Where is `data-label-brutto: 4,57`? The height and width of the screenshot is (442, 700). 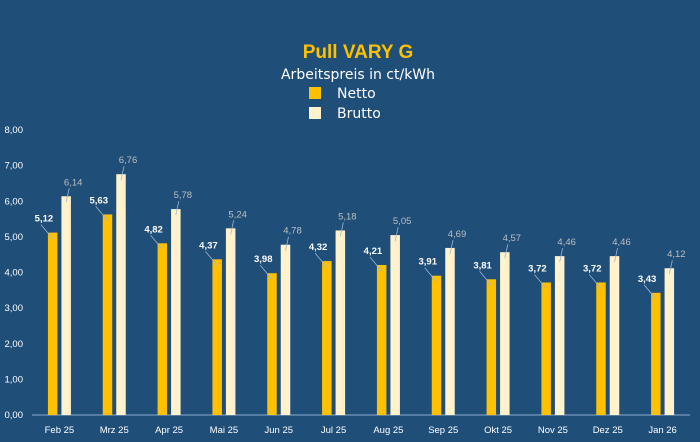 data-label-brutto: 4,57 is located at coordinates (512, 238).